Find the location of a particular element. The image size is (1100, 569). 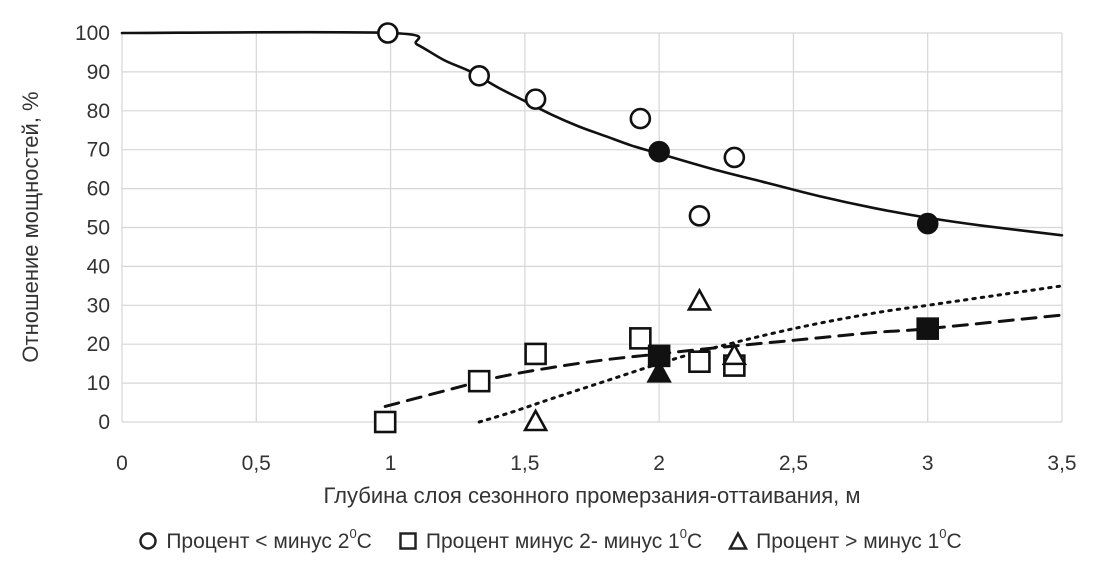

legend-item-circle: Процент < минус 20С is located at coordinates (255, 540).